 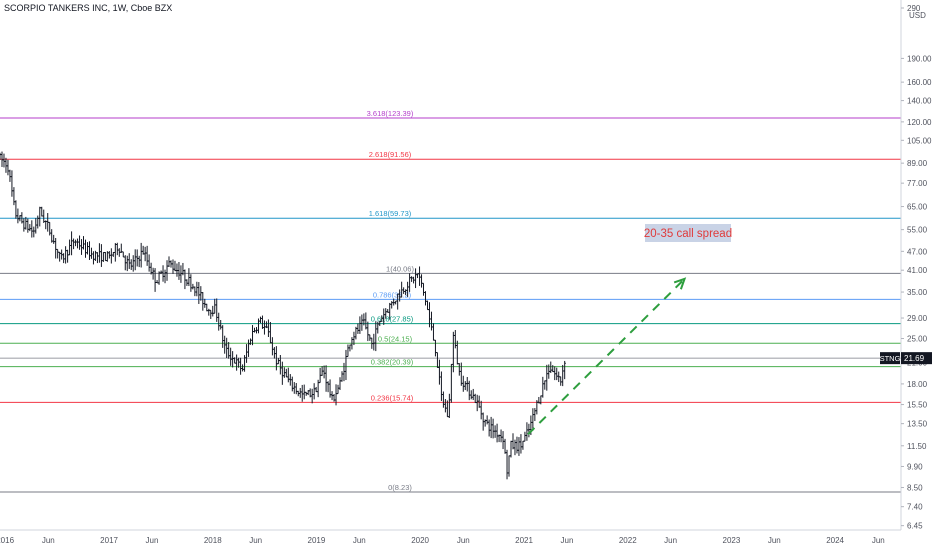 I want to click on y-tick-label: 15.50, so click(x=917, y=405).